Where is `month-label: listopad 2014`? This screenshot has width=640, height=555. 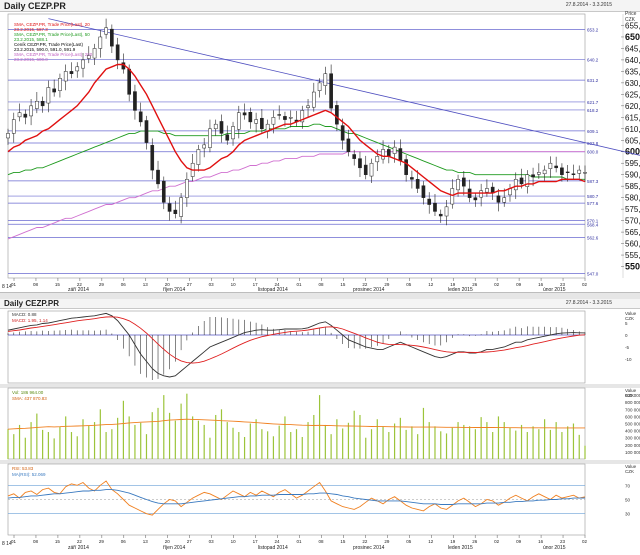 month-label: listopad 2014 is located at coordinates (273, 548).